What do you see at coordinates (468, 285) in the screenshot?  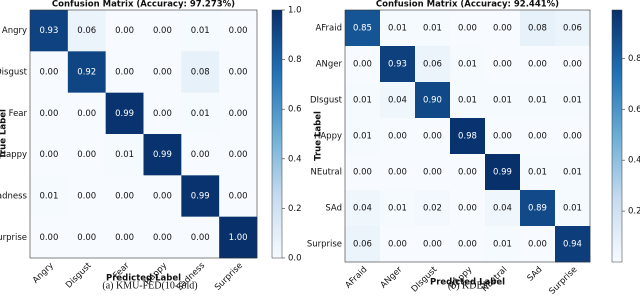 I see `caption: (b) KDEF` at bounding box center [468, 285].